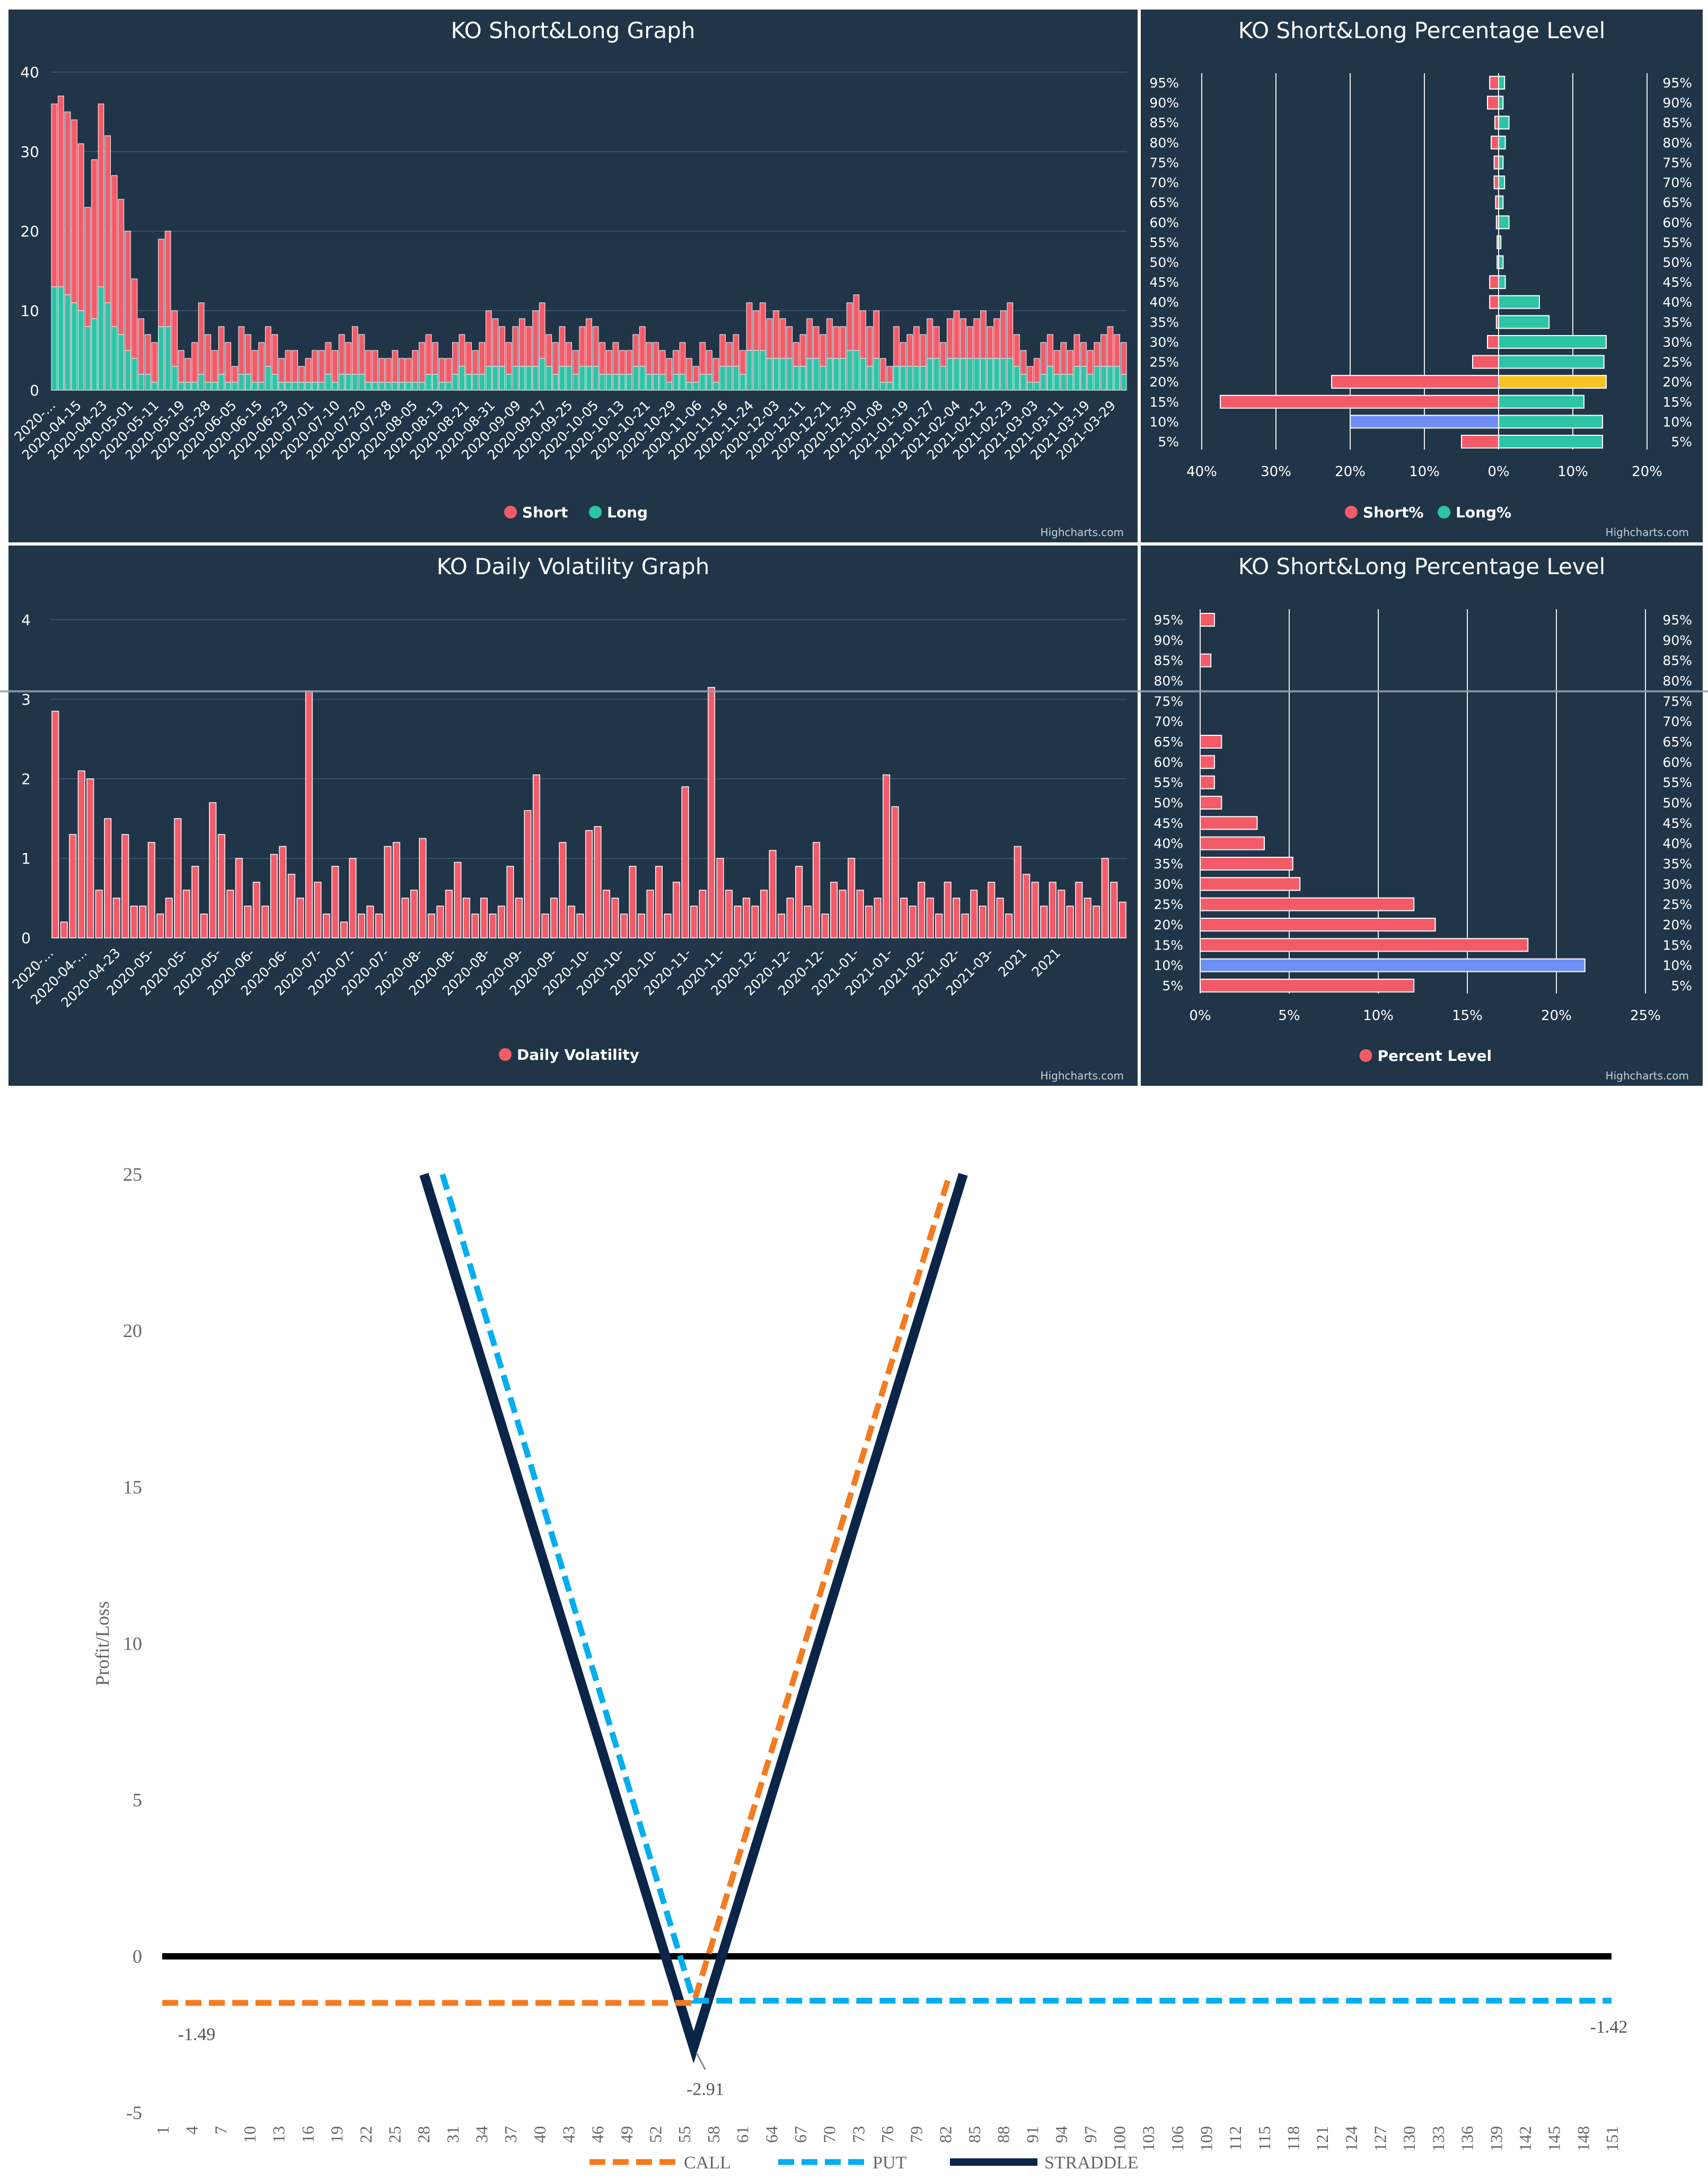 This screenshot has height=2179, width=1708. Describe the element at coordinates (1677, 681) in the screenshot. I see `category-label-right: 80%` at that location.